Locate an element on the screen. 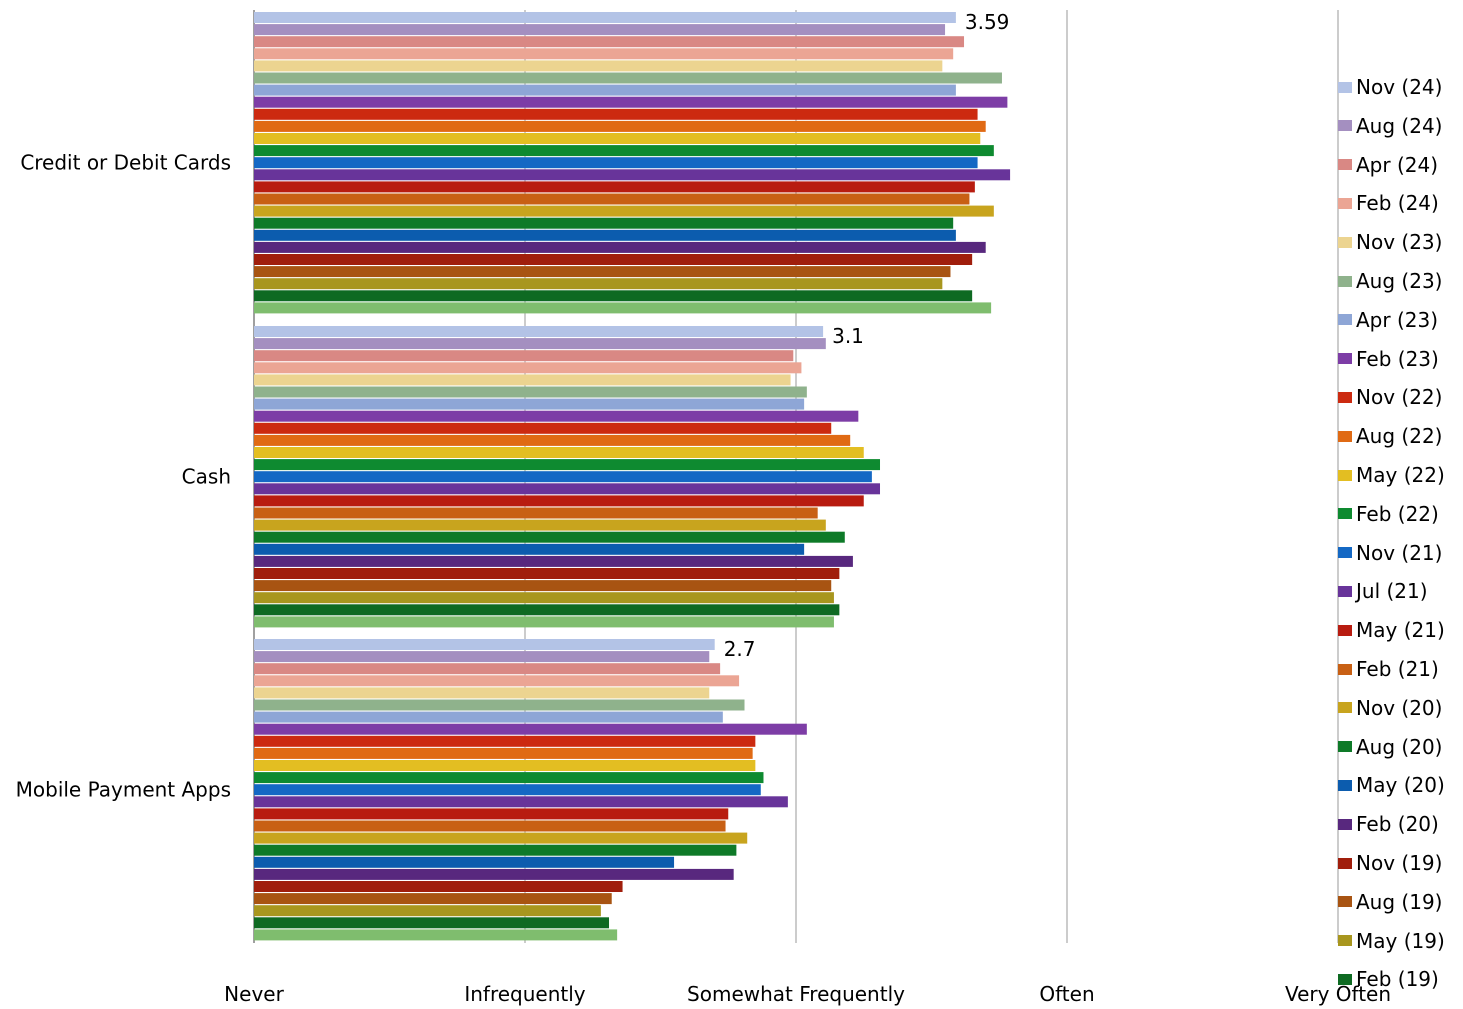 The height and width of the screenshot is (1009, 1463). legend-label: Feb (19) is located at coordinates (1397, 979).